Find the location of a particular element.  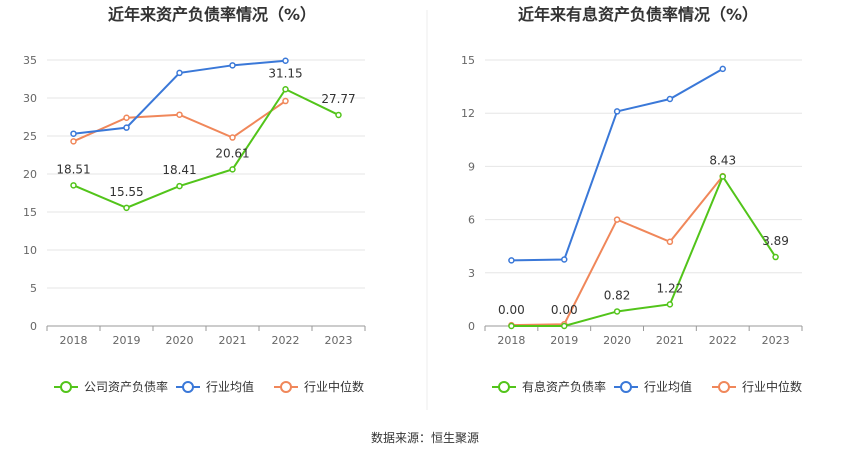

y-tick-label: 10 is located at coordinates (30, 250).